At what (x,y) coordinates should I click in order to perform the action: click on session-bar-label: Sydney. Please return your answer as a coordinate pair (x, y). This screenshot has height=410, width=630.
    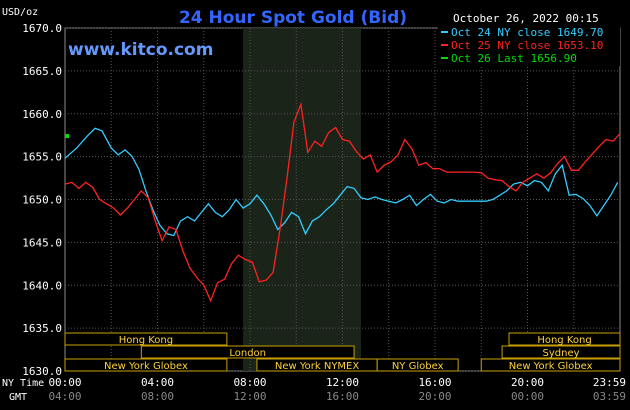
    Looking at the image, I should click on (561, 353).